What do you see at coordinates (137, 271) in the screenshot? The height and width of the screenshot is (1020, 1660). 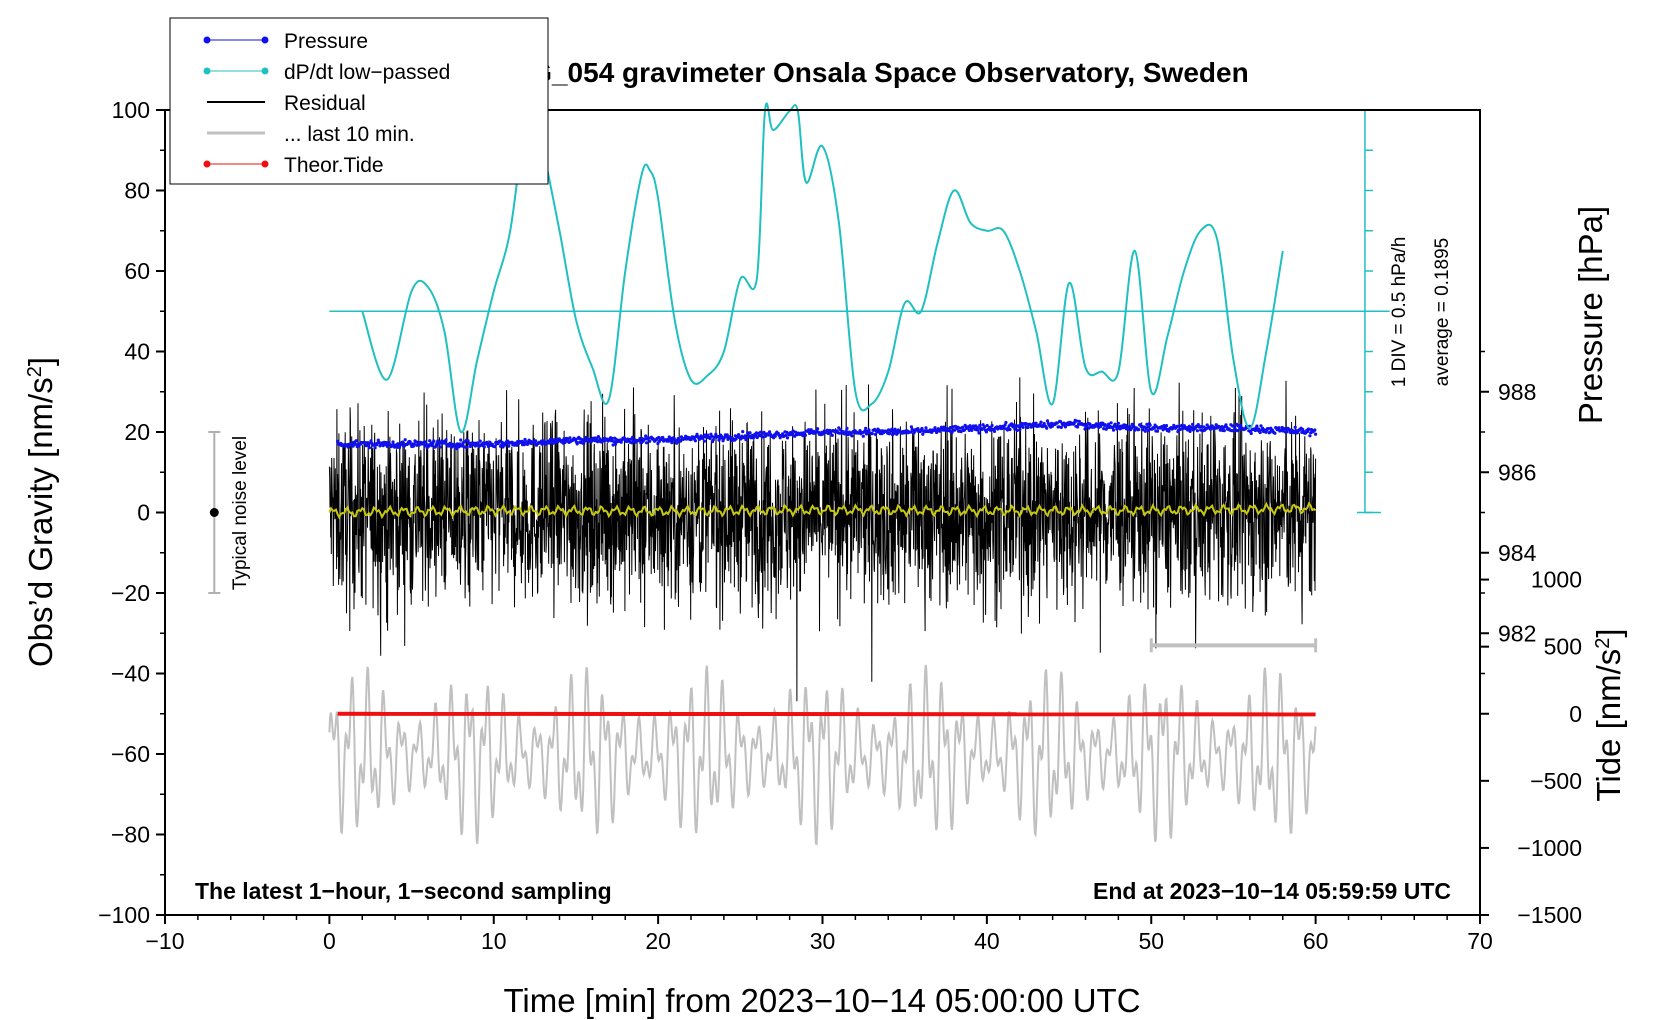 I see `y-left-tick-label: 60` at bounding box center [137, 271].